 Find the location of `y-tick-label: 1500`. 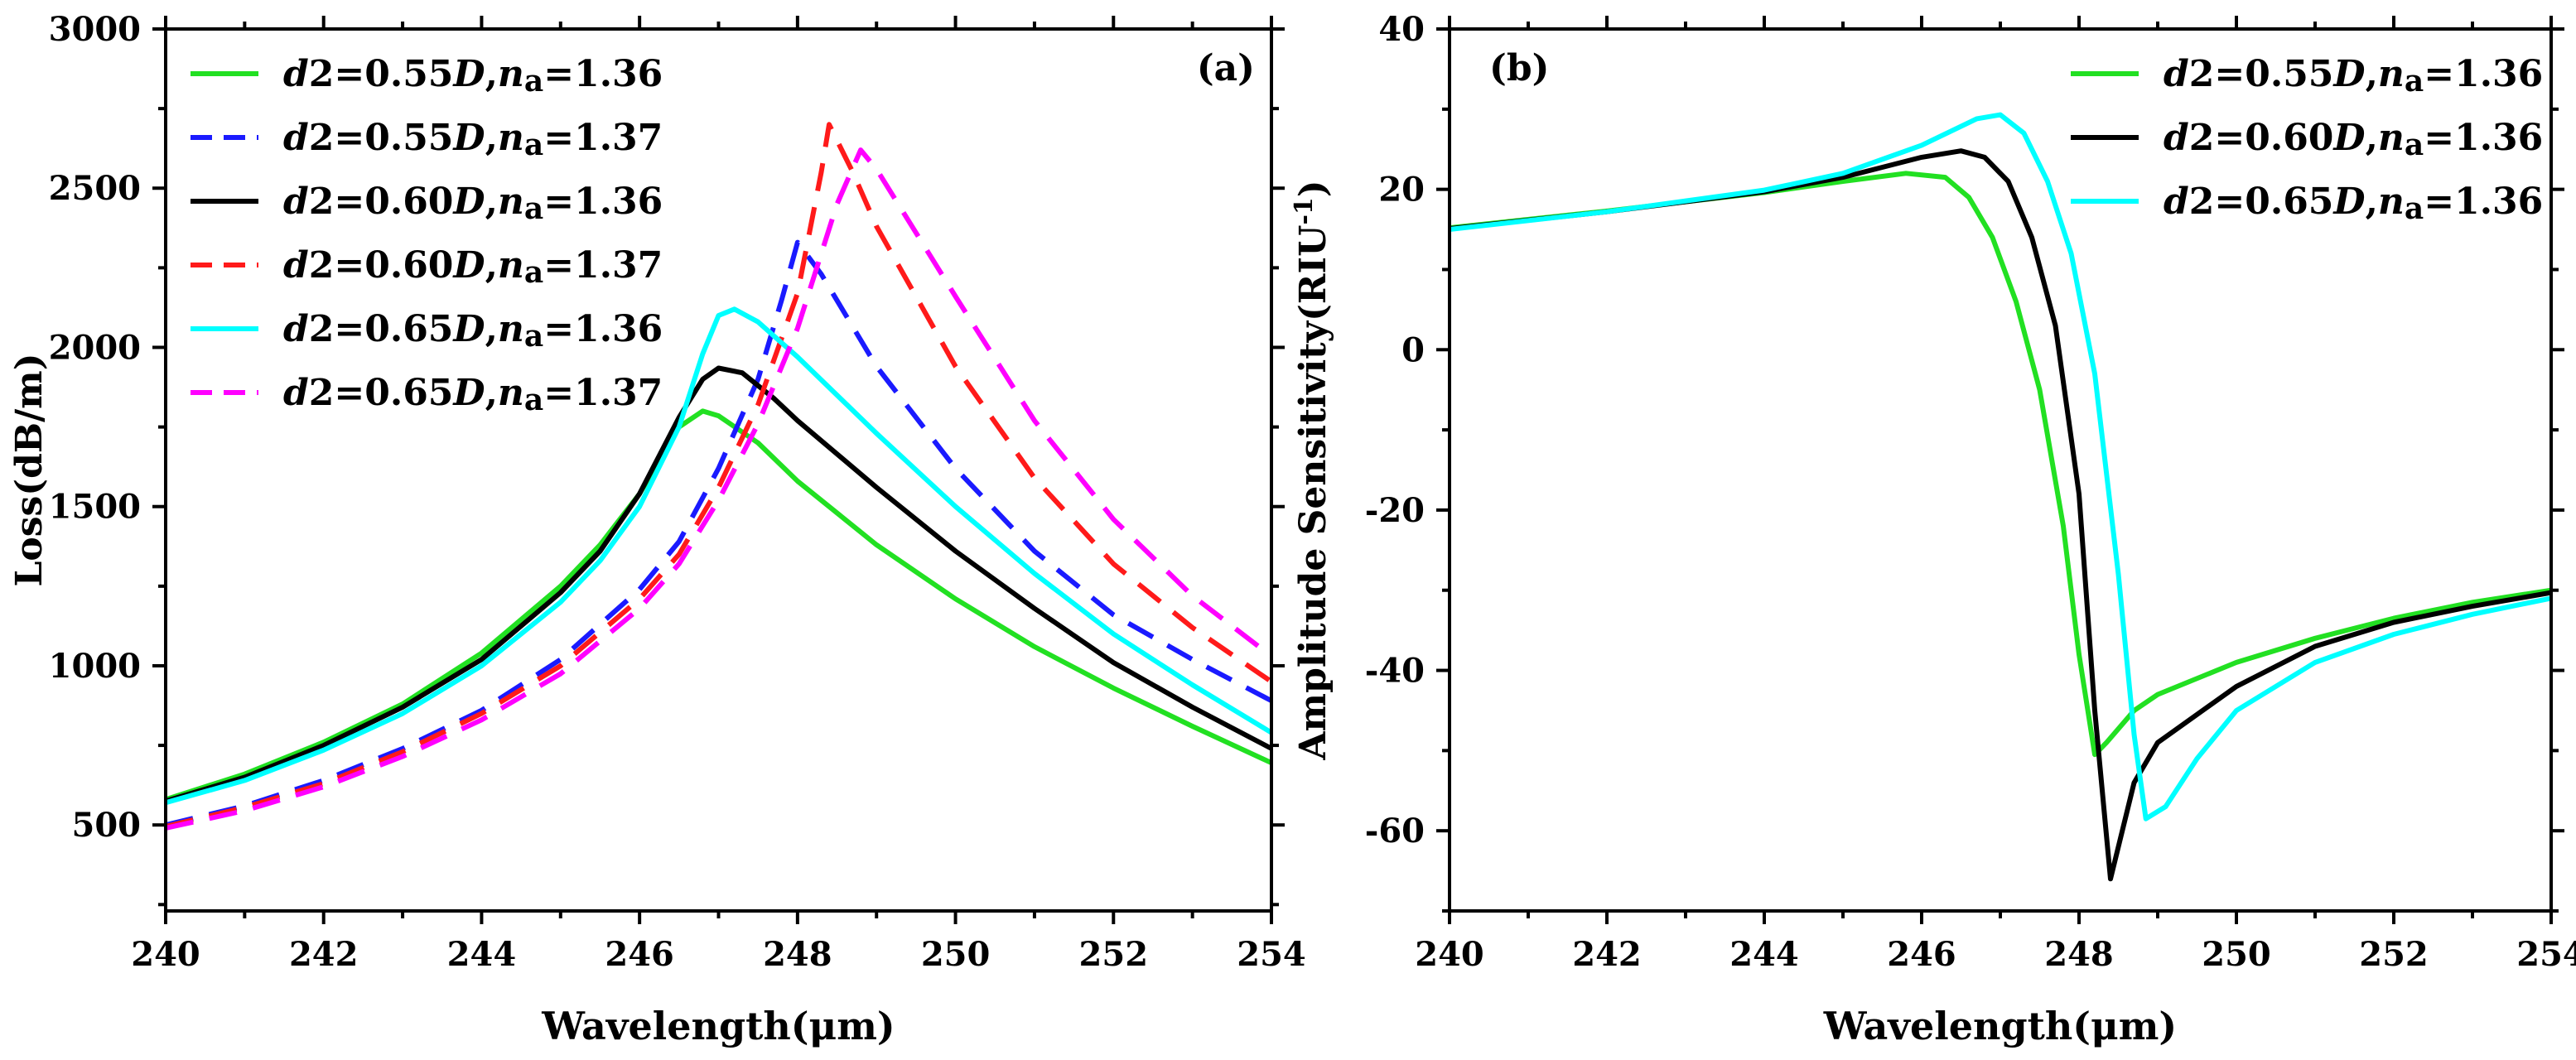

y-tick-label: 1500 is located at coordinates (95, 507).